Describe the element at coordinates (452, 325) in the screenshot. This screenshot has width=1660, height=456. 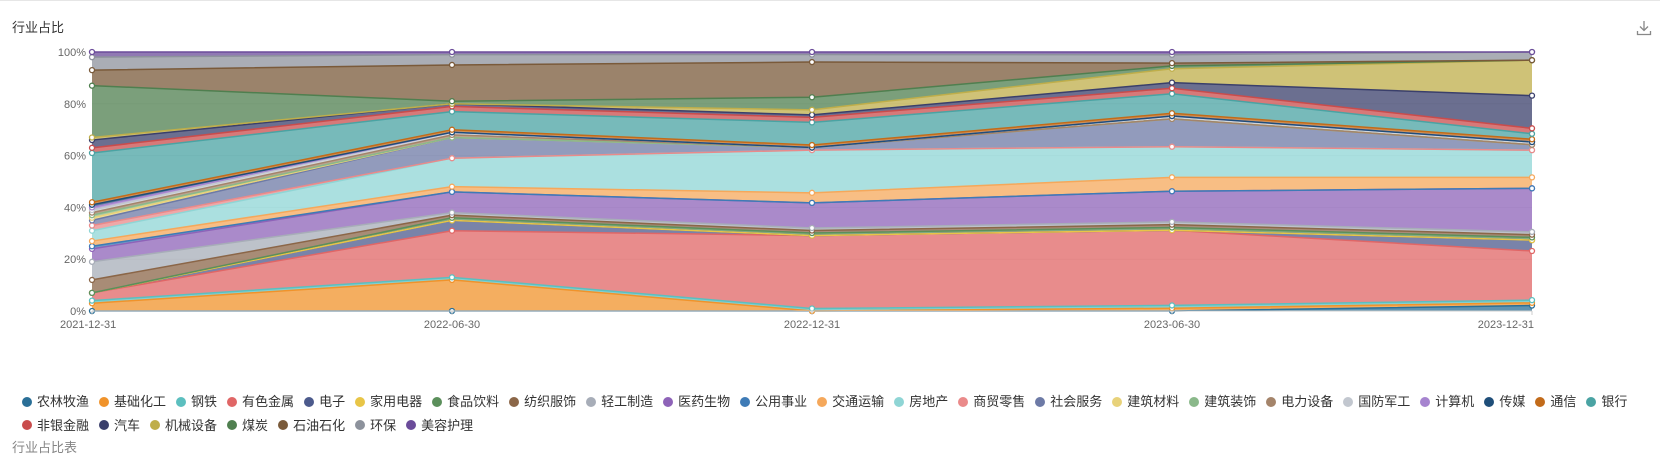
I see `x-tick-label: 2022-06-30` at that location.